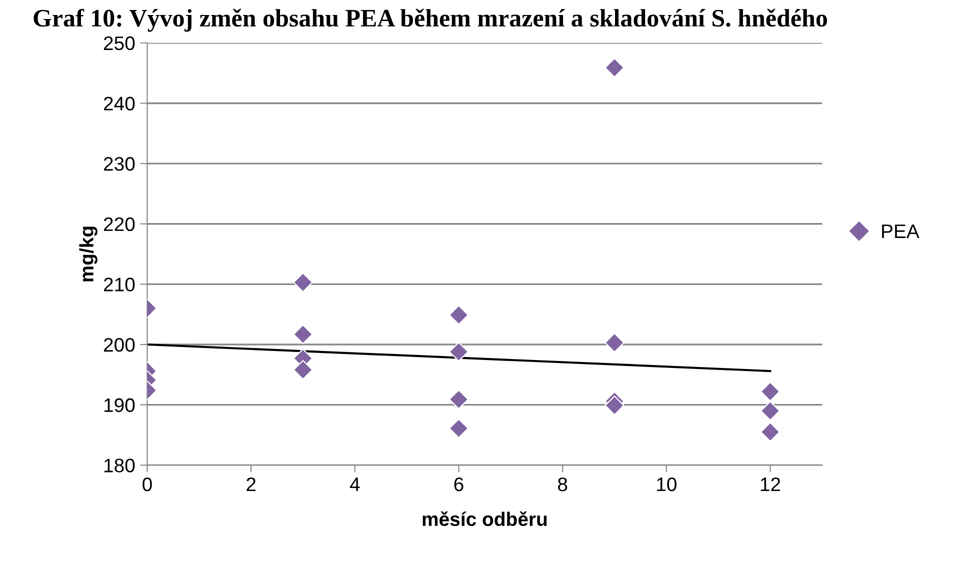 This screenshot has width=956, height=580. I want to click on y-tick-label: 210, so click(119, 285).